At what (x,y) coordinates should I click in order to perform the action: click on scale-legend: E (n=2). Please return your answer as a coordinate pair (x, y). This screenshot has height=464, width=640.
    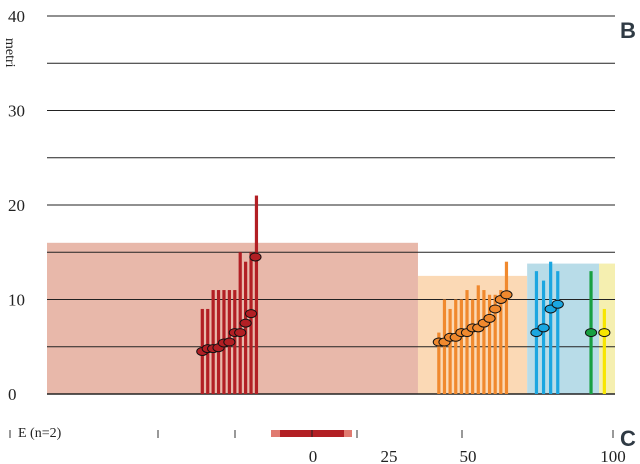
    Looking at the image, I should click on (40, 433).